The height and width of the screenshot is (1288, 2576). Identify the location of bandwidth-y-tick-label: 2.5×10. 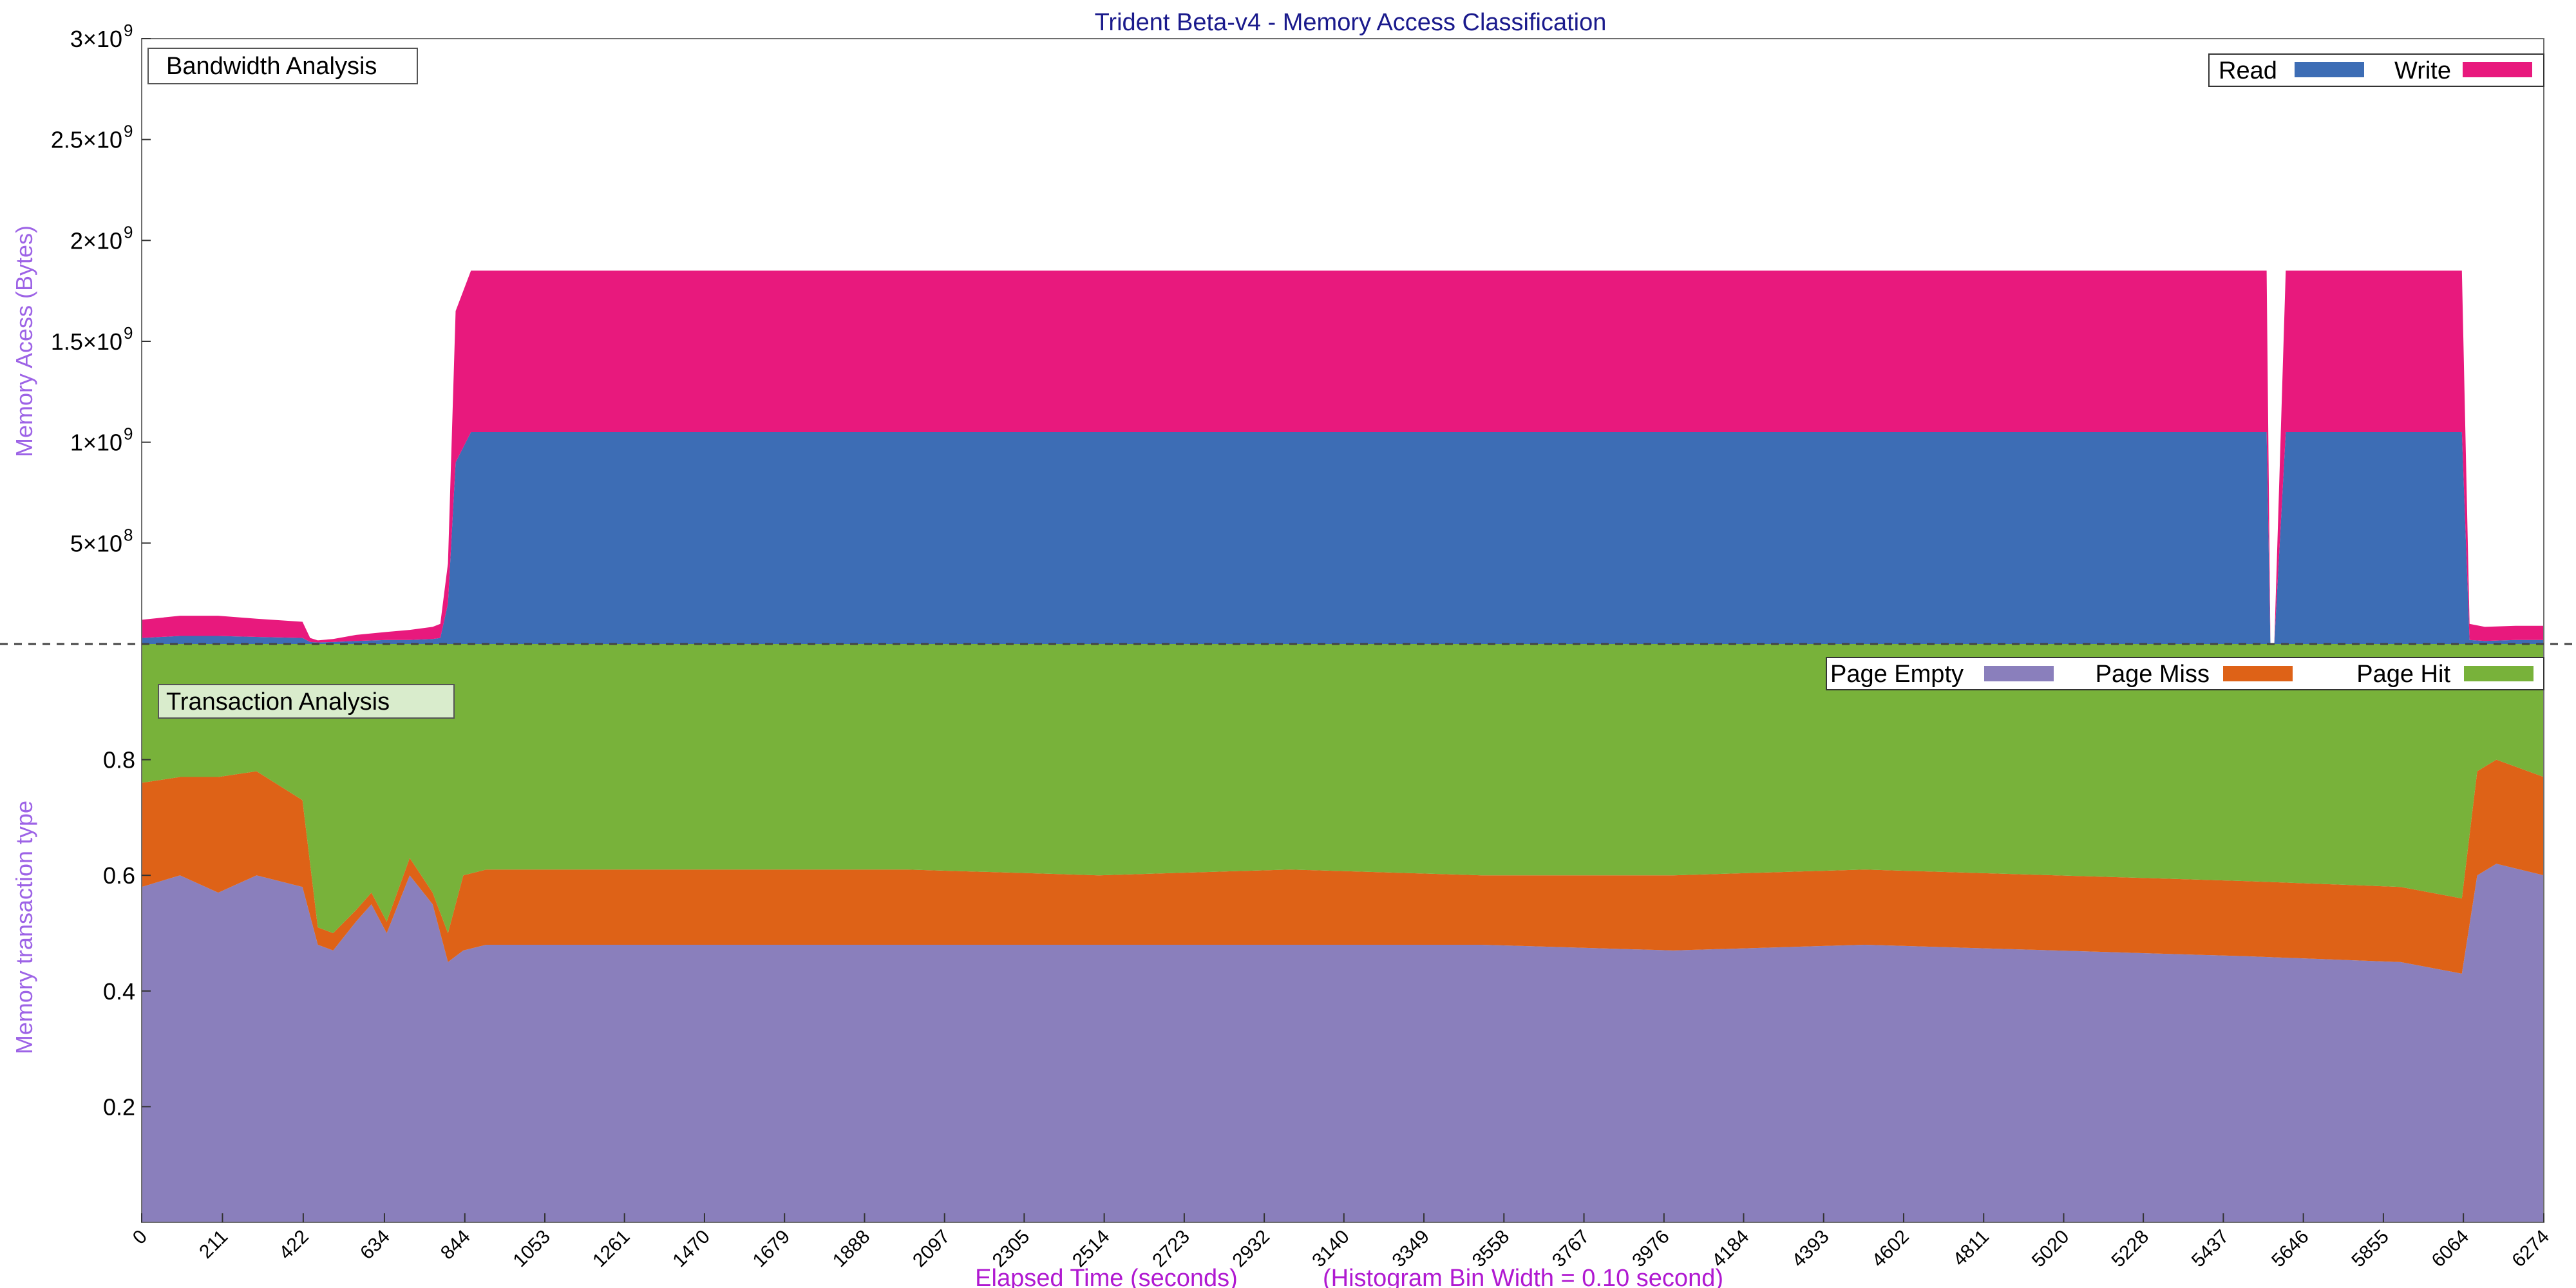
(87, 140).